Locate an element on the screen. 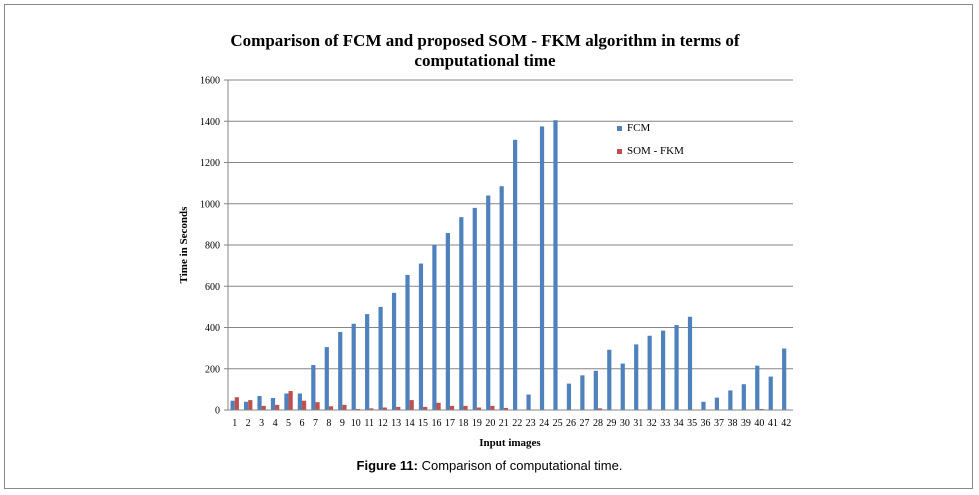 The image size is (979, 495). legend-label: FCM is located at coordinates (638, 128).